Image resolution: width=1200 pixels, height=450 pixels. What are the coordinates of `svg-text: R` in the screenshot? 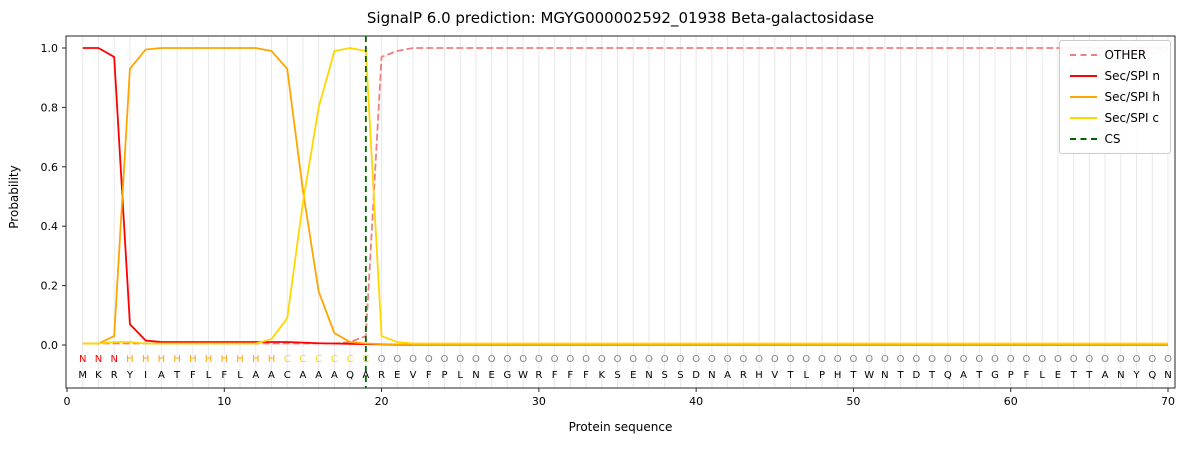 It's located at (538, 375).